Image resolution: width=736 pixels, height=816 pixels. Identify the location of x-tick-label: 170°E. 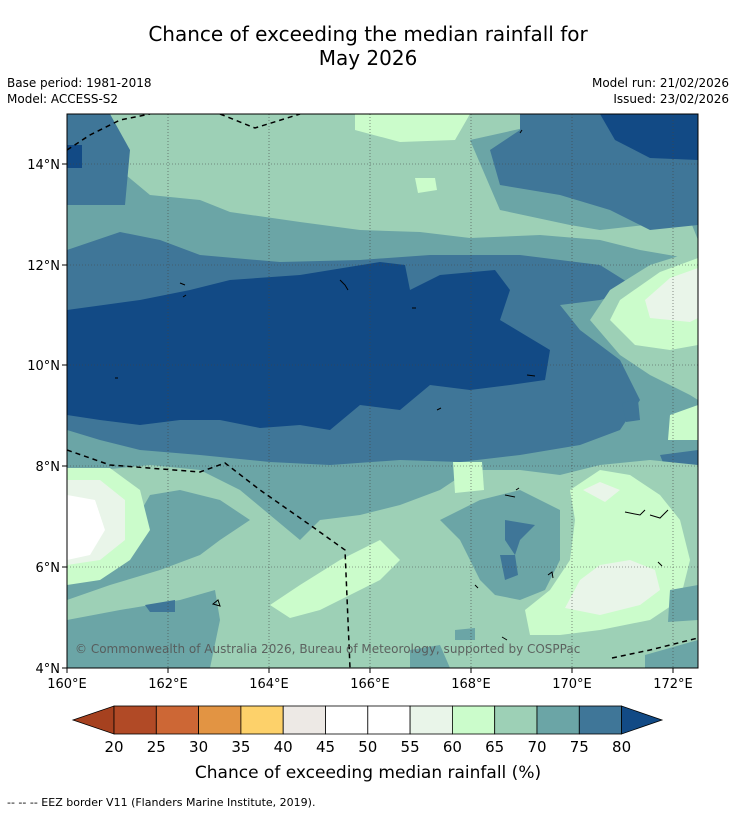
(572, 684).